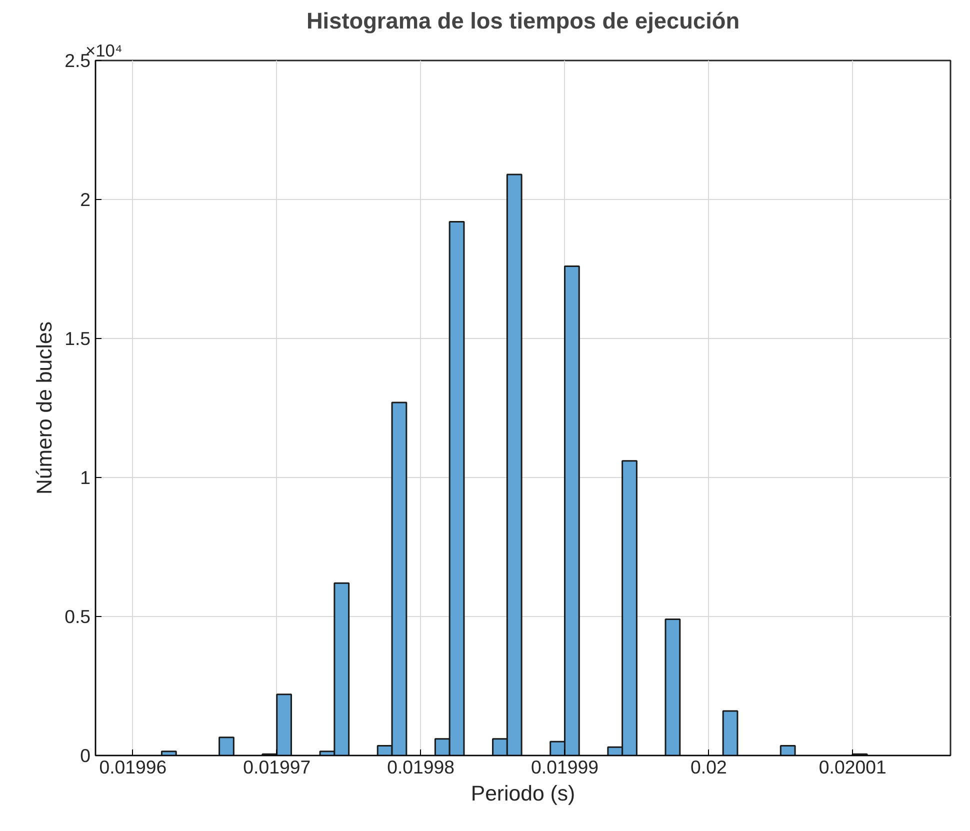  What do you see at coordinates (133, 767) in the screenshot?
I see `x-tick-label: 0.01996` at bounding box center [133, 767].